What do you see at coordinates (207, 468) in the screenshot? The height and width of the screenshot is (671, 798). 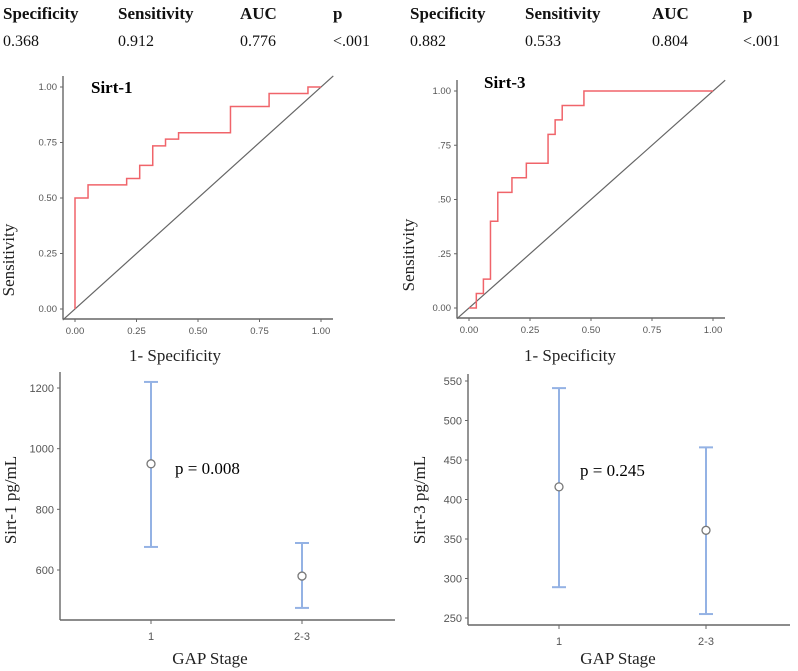 I see `p-value-annotation: p = 0.008` at bounding box center [207, 468].